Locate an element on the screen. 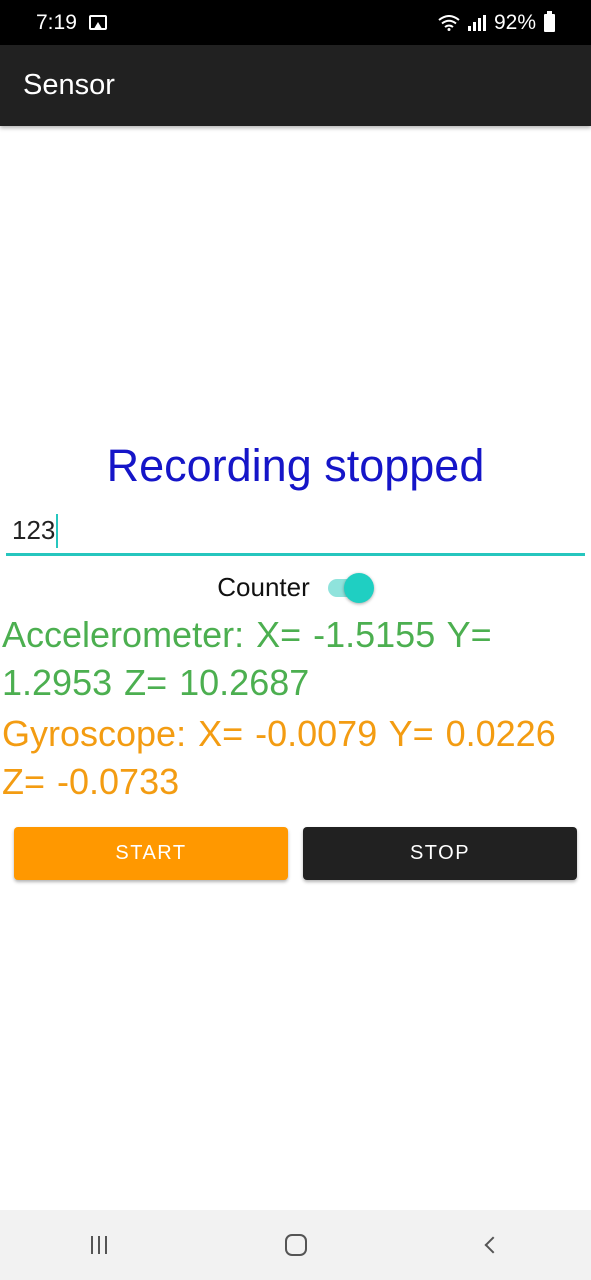  status-bar: 7:19 92% is located at coordinates (295, 22).